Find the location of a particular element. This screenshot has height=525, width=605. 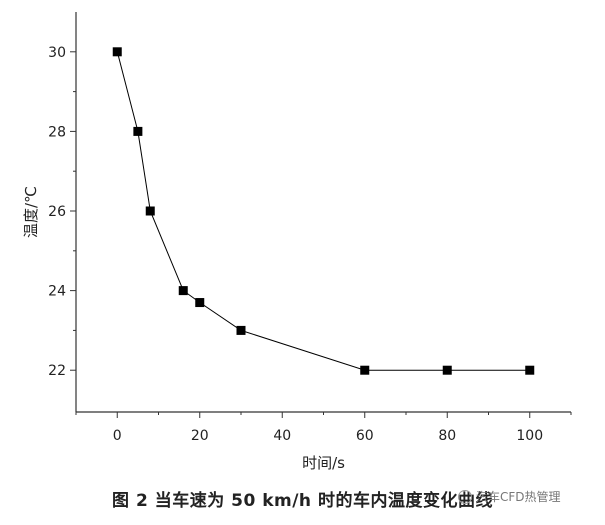

wechat-icon is located at coordinates (465, 497).